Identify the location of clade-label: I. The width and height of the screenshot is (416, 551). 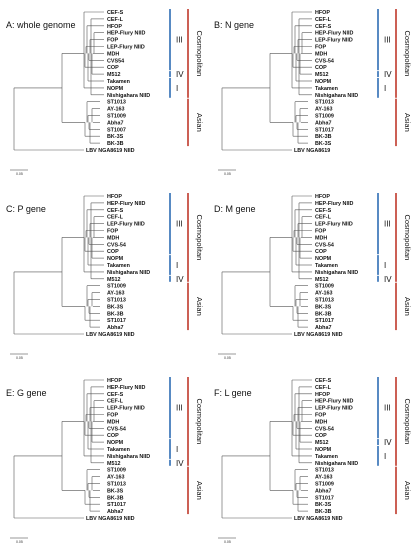
(177, 88).